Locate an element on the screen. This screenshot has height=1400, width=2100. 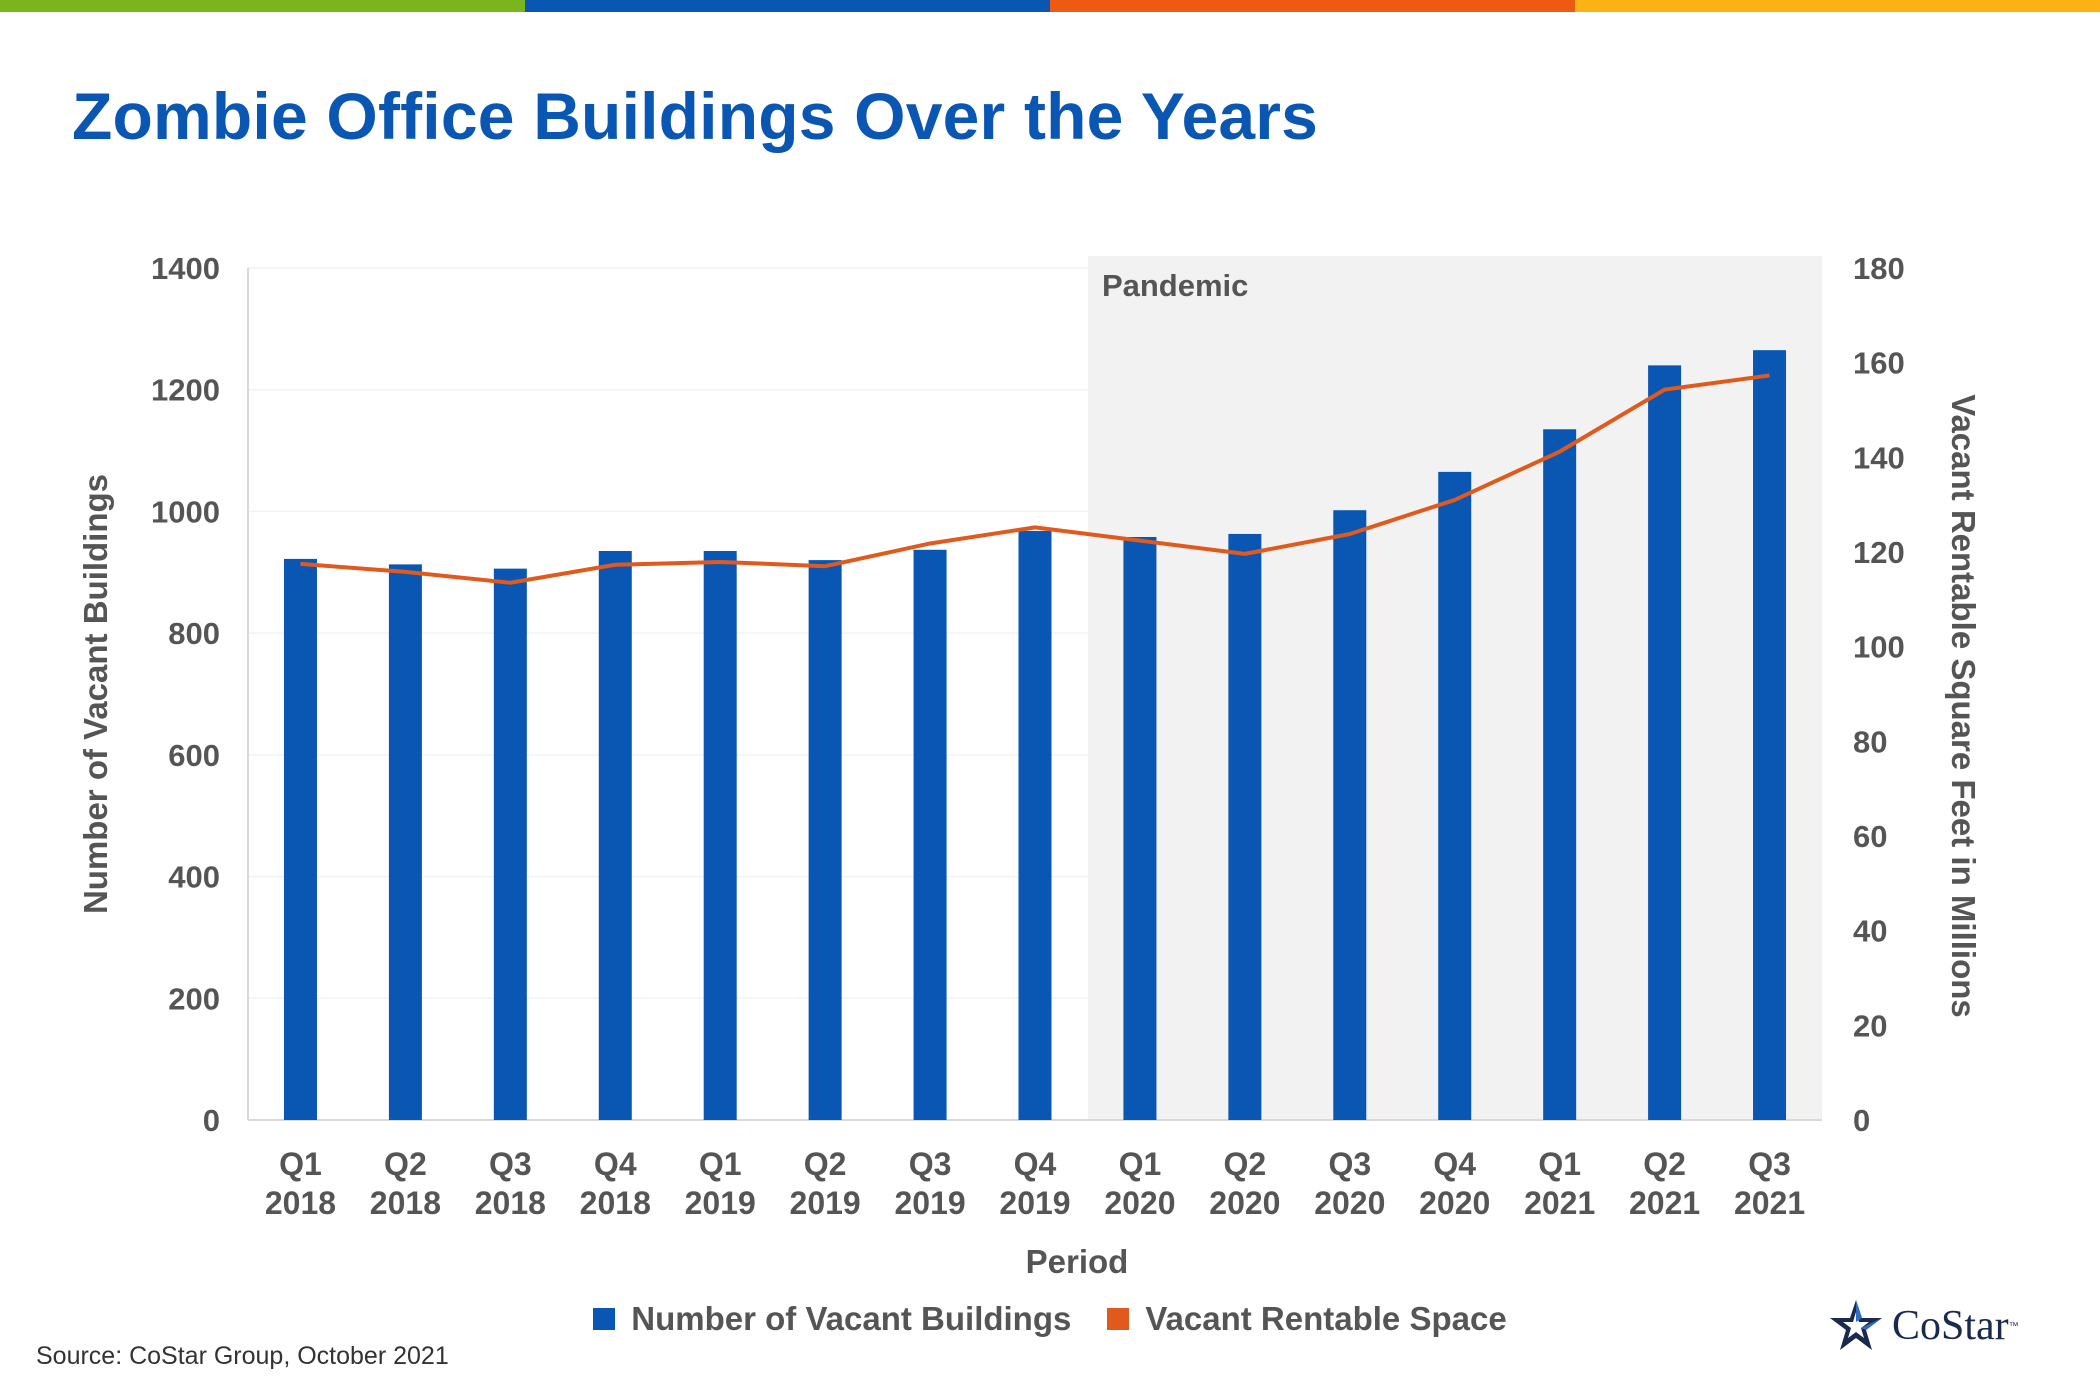
y2-tick-label: 160 is located at coordinates (1879, 363).